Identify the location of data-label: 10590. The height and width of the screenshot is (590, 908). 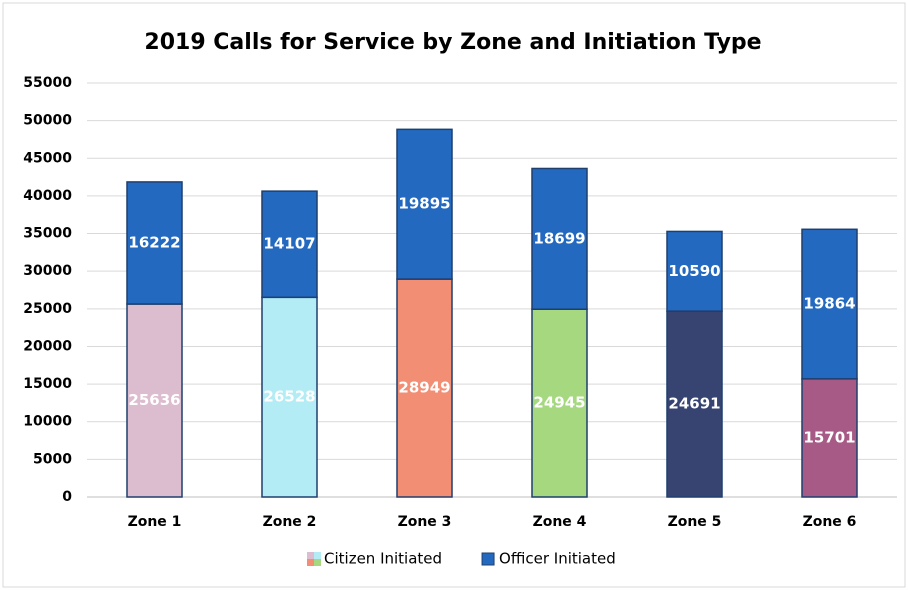
(694, 271).